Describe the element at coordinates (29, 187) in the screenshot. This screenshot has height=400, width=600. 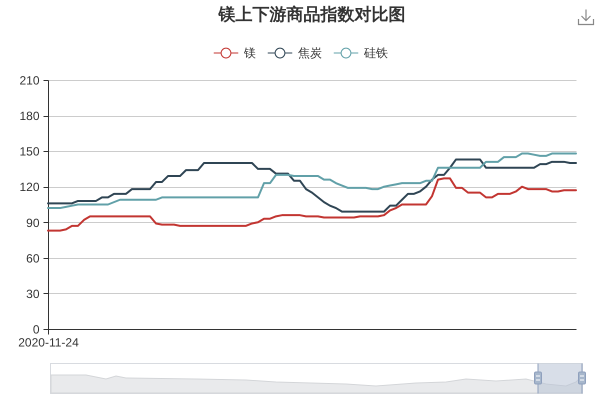
I see `y-tick-label: 120` at that location.